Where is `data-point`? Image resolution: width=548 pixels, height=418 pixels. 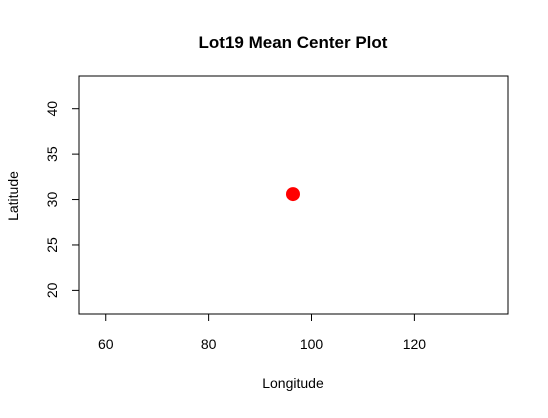
data-point is located at coordinates (292, 194).